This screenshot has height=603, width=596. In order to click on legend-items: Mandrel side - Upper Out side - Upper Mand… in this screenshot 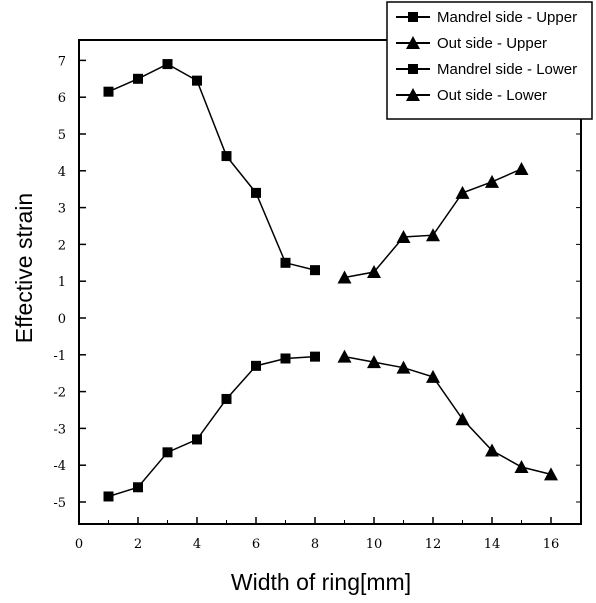, I will do `click(486, 56)`.